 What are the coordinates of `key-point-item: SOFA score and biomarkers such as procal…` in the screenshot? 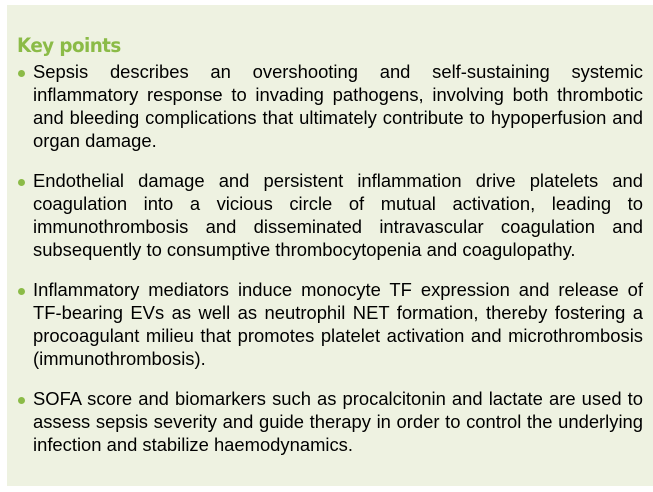 It's located at (330, 421).